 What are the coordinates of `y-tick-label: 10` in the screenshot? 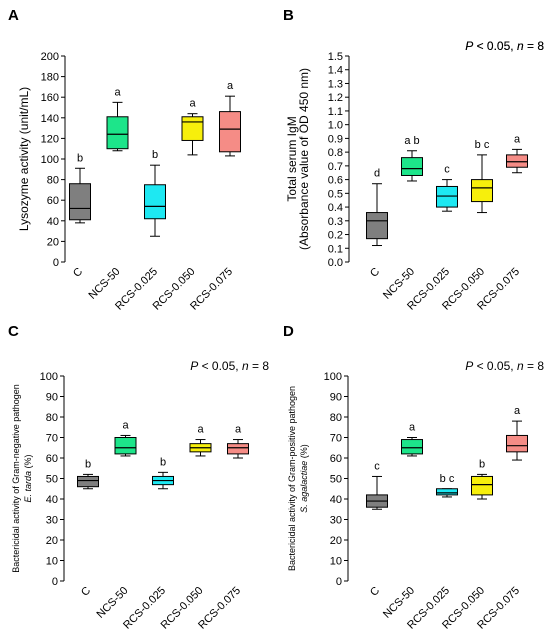 It's located at (52, 562).